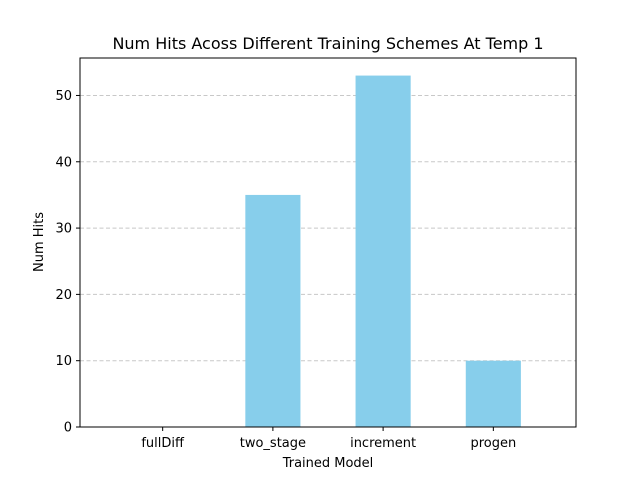  I want to click on y-tick-label-0: 0, so click(68, 428).